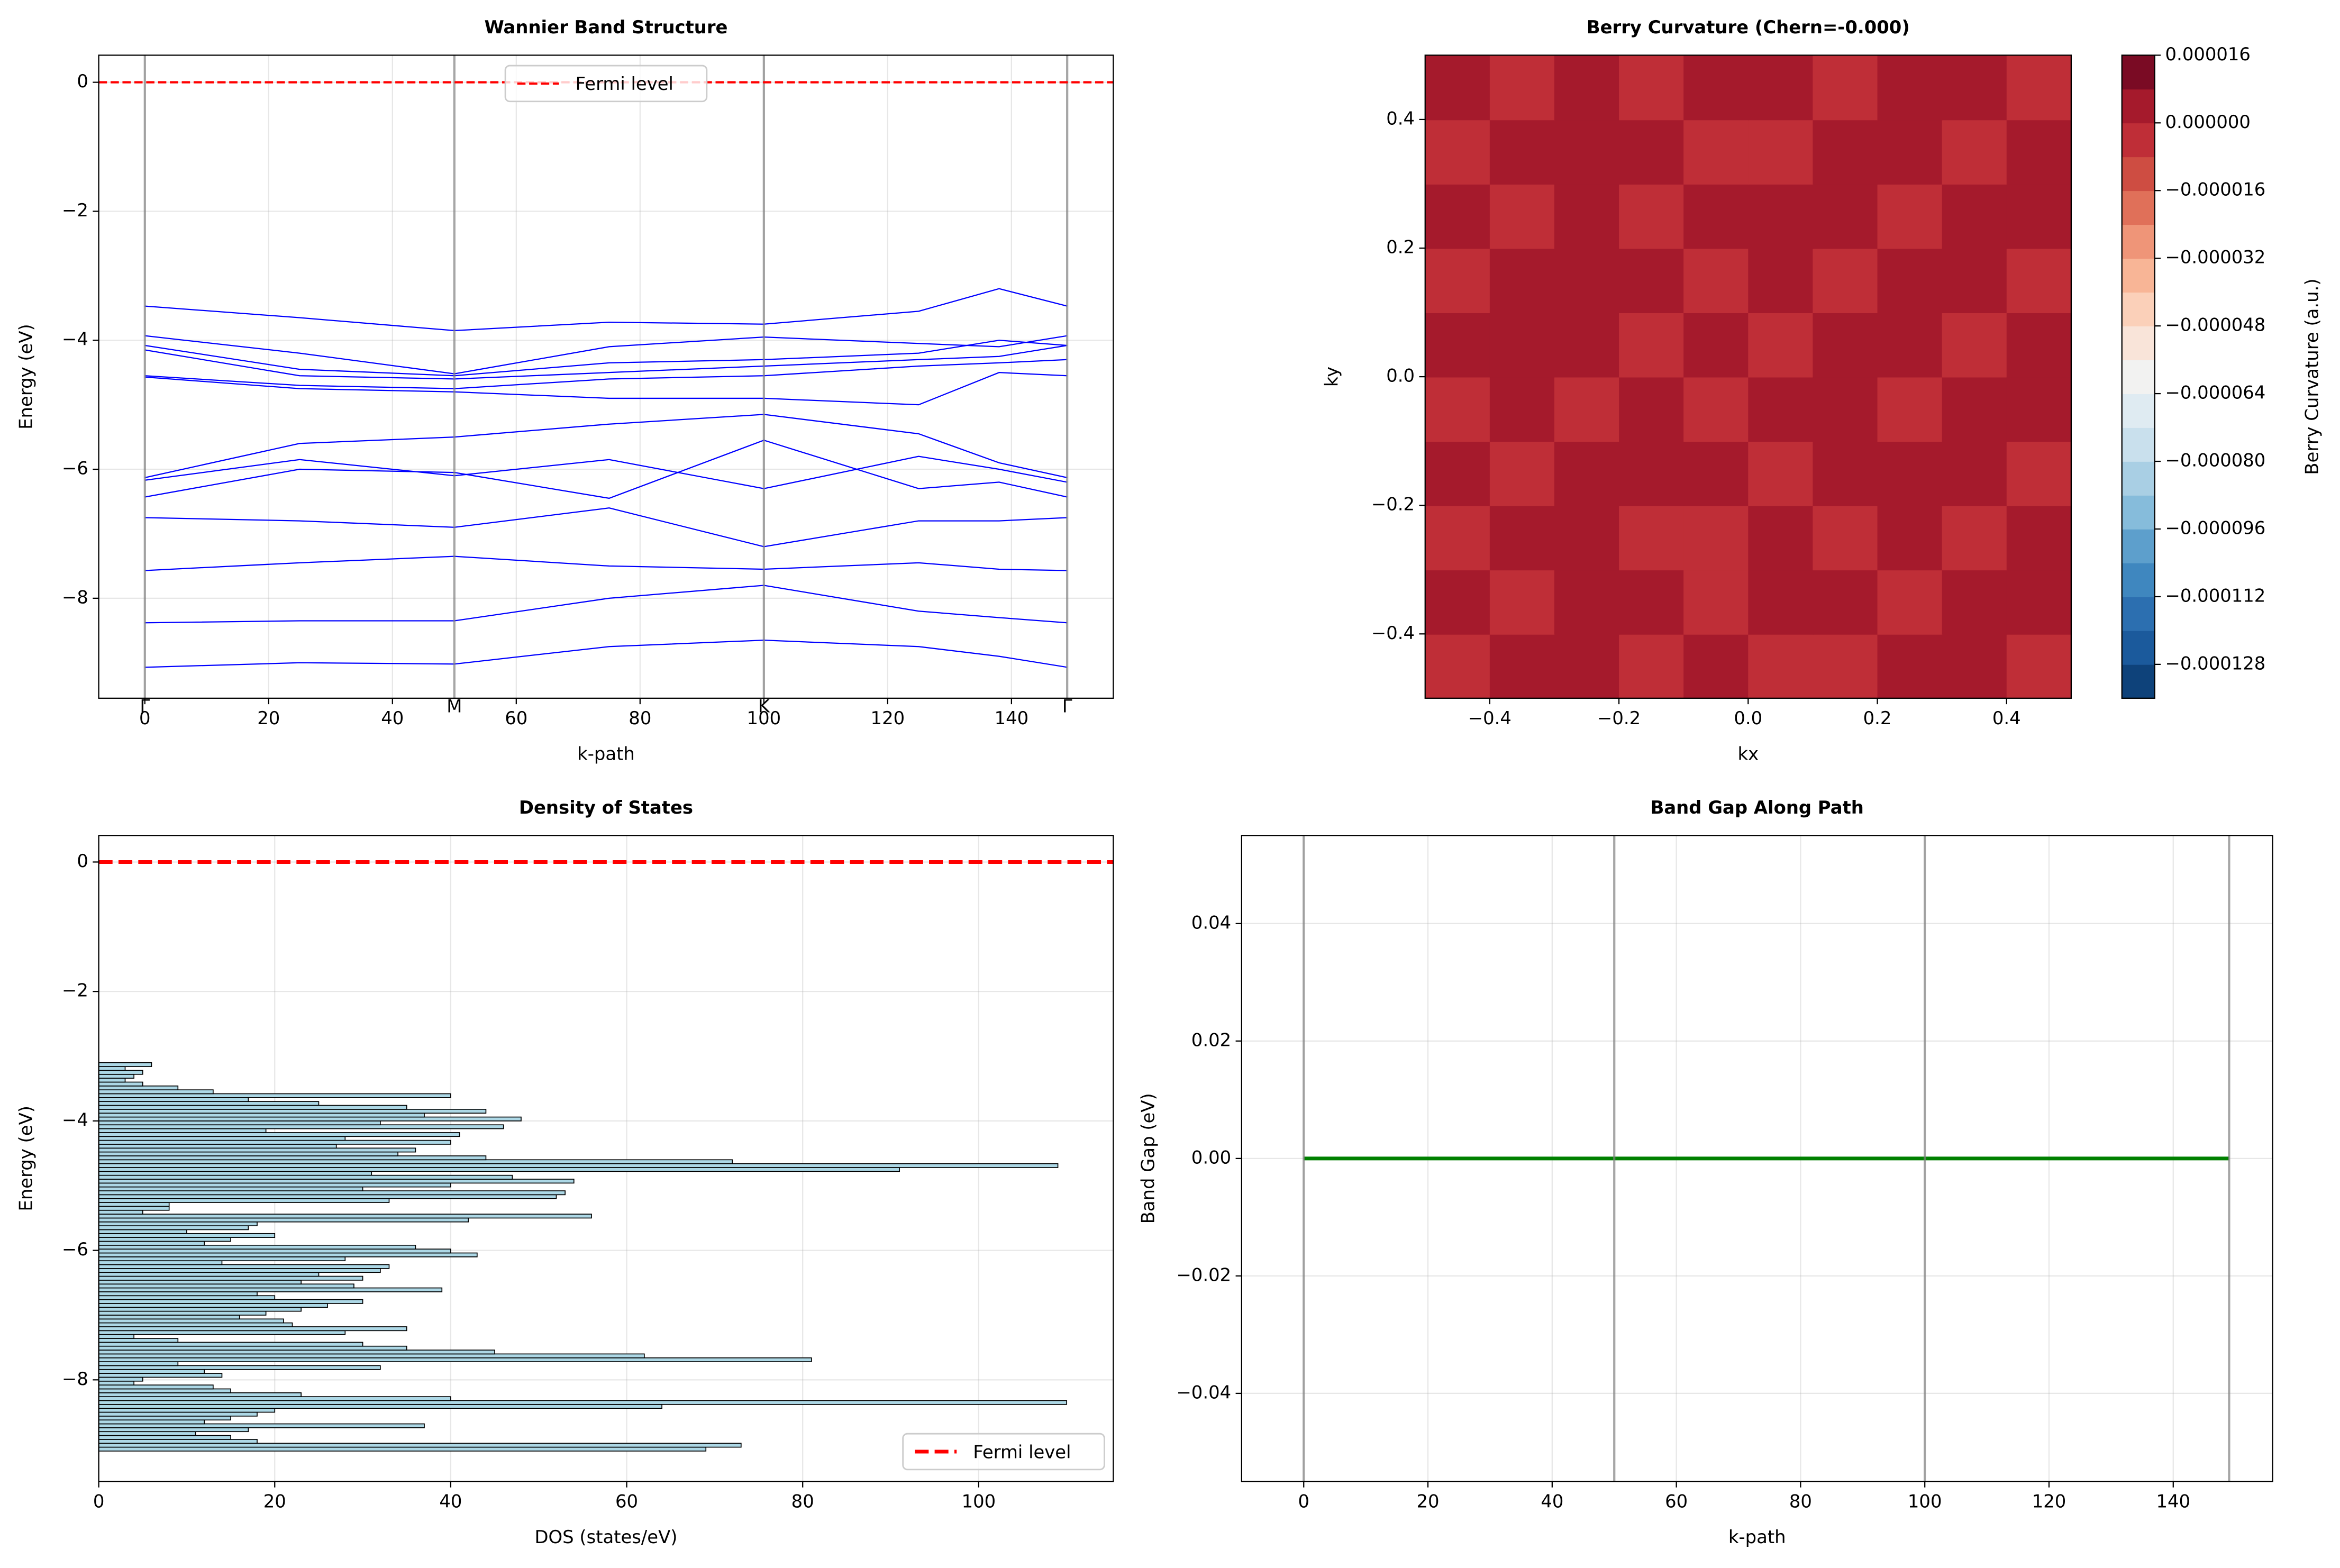 The height and width of the screenshot is (1568, 2340). I want to click on x-tick-label: 100, so click(764, 718).